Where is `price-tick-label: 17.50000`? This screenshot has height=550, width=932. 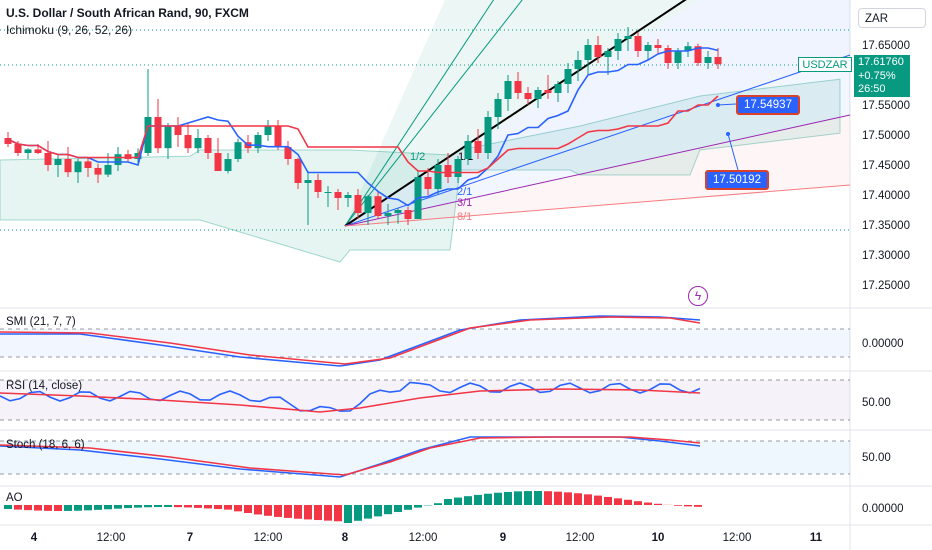
price-tick-label: 17.50000 is located at coordinates (886, 136).